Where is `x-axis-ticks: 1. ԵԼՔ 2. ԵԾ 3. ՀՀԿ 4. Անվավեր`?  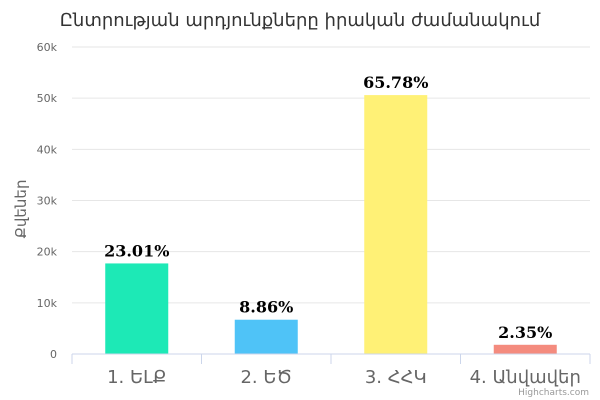
x-axis-ticks: 1. ԵԼՔ 2. ԵԾ 3. ՀՀԿ 4. Անվավեր is located at coordinates (331, 371).